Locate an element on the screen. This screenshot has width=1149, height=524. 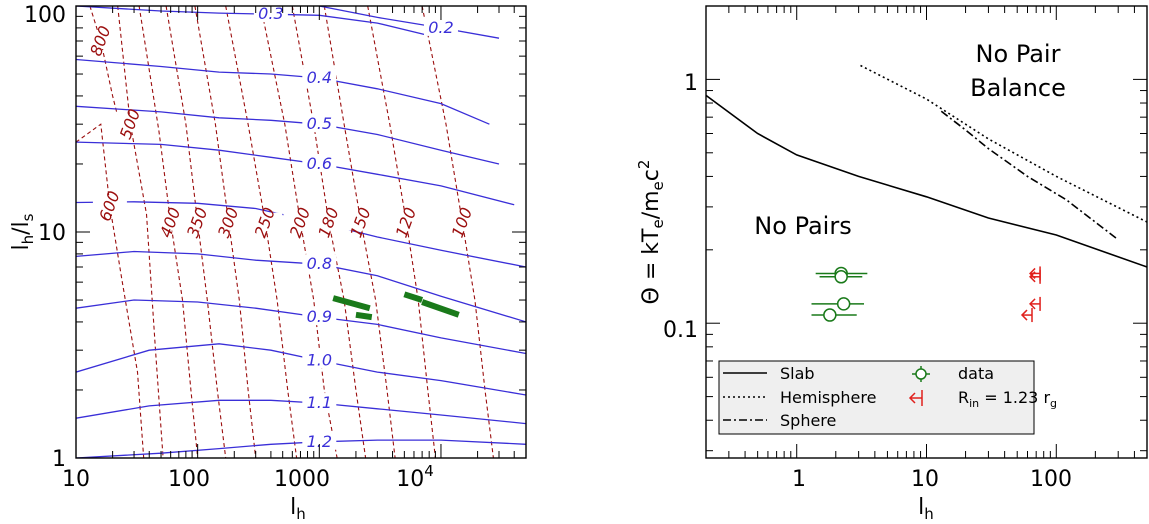
right-xtick-1: 1 is located at coordinates (799, 479).